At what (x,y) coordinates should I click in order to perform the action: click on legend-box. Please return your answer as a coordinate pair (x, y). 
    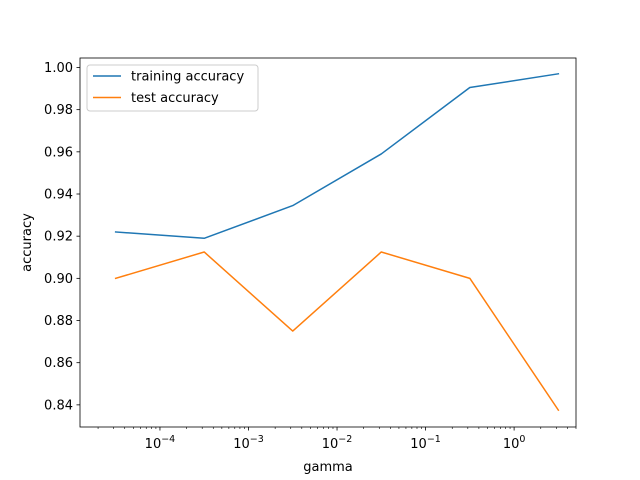
    Looking at the image, I should click on (172, 88).